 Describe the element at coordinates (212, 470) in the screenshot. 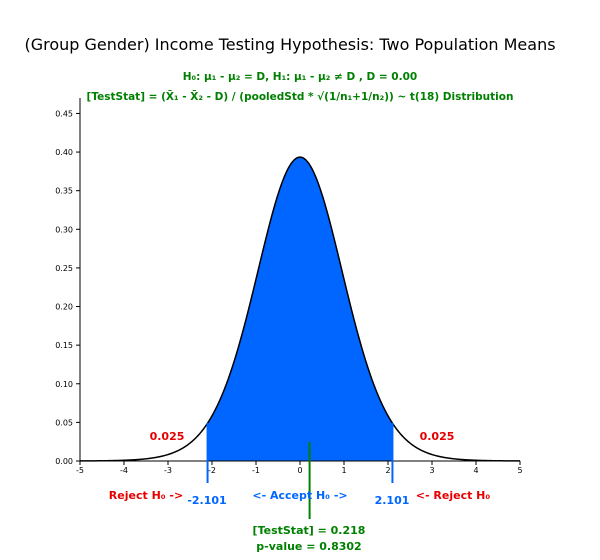

I see `x-tick-label: -2` at that location.